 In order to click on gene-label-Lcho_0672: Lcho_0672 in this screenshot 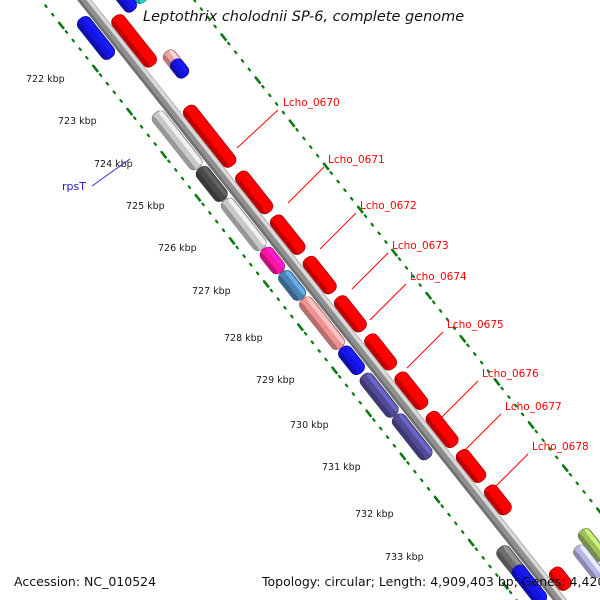, I will do `click(388, 206)`.